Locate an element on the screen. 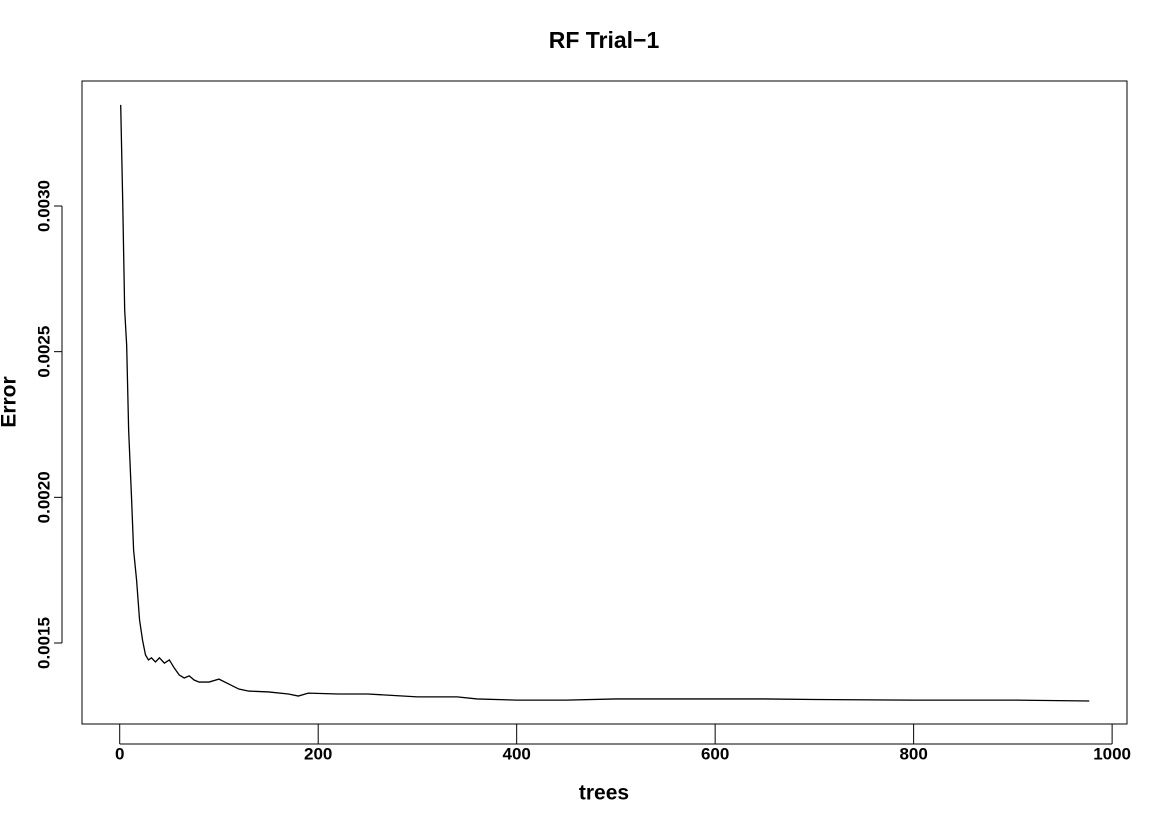 Image resolution: width=1168 pixels, height=827 pixels. y-tick-label: 0.0015 is located at coordinates (43, 643).